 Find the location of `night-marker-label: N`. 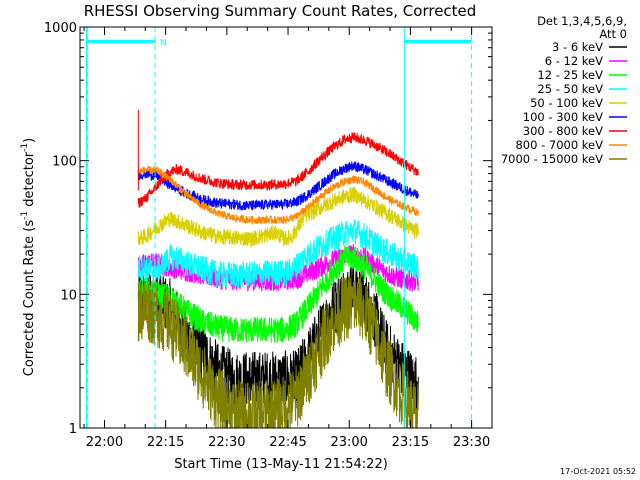

night-marker-label: N is located at coordinates (163, 43).